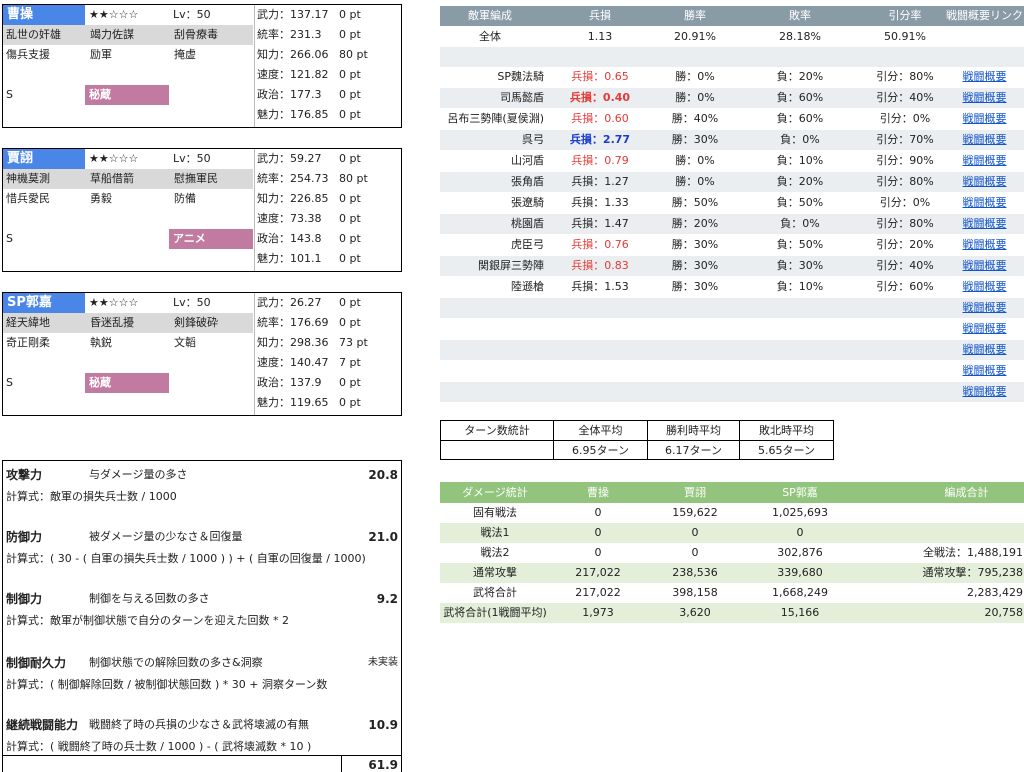 The image size is (1024, 772). I want to click on badge: 秘蔵, so click(127, 383).